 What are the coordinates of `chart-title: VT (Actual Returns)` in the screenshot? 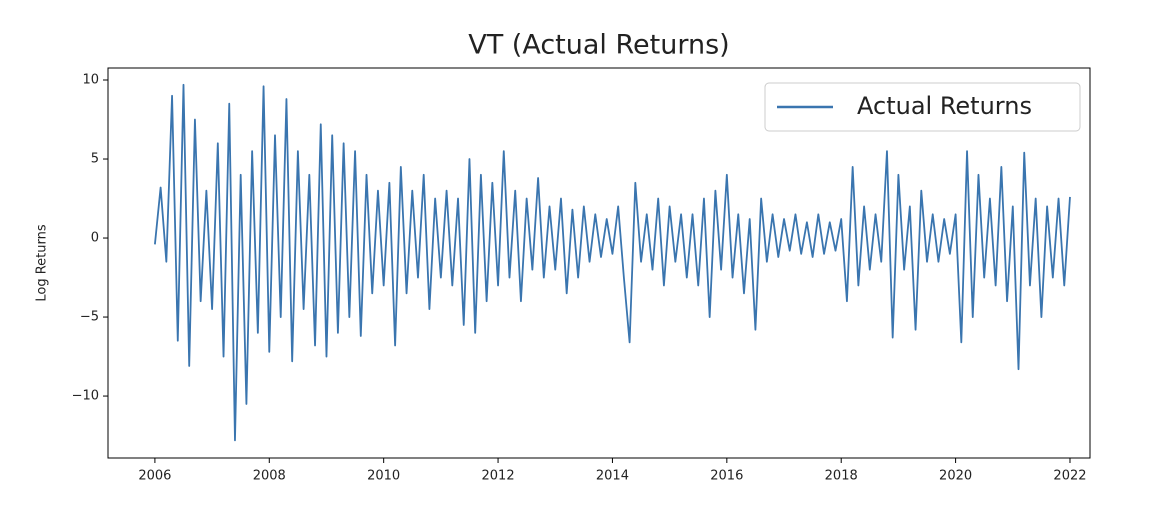 It's located at (598, 45).